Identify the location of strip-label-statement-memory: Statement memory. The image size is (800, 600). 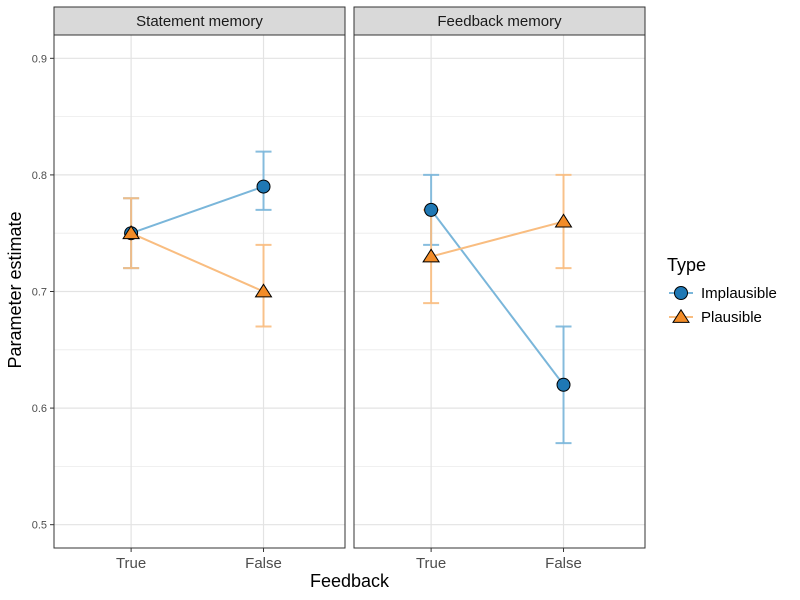
(199, 21).